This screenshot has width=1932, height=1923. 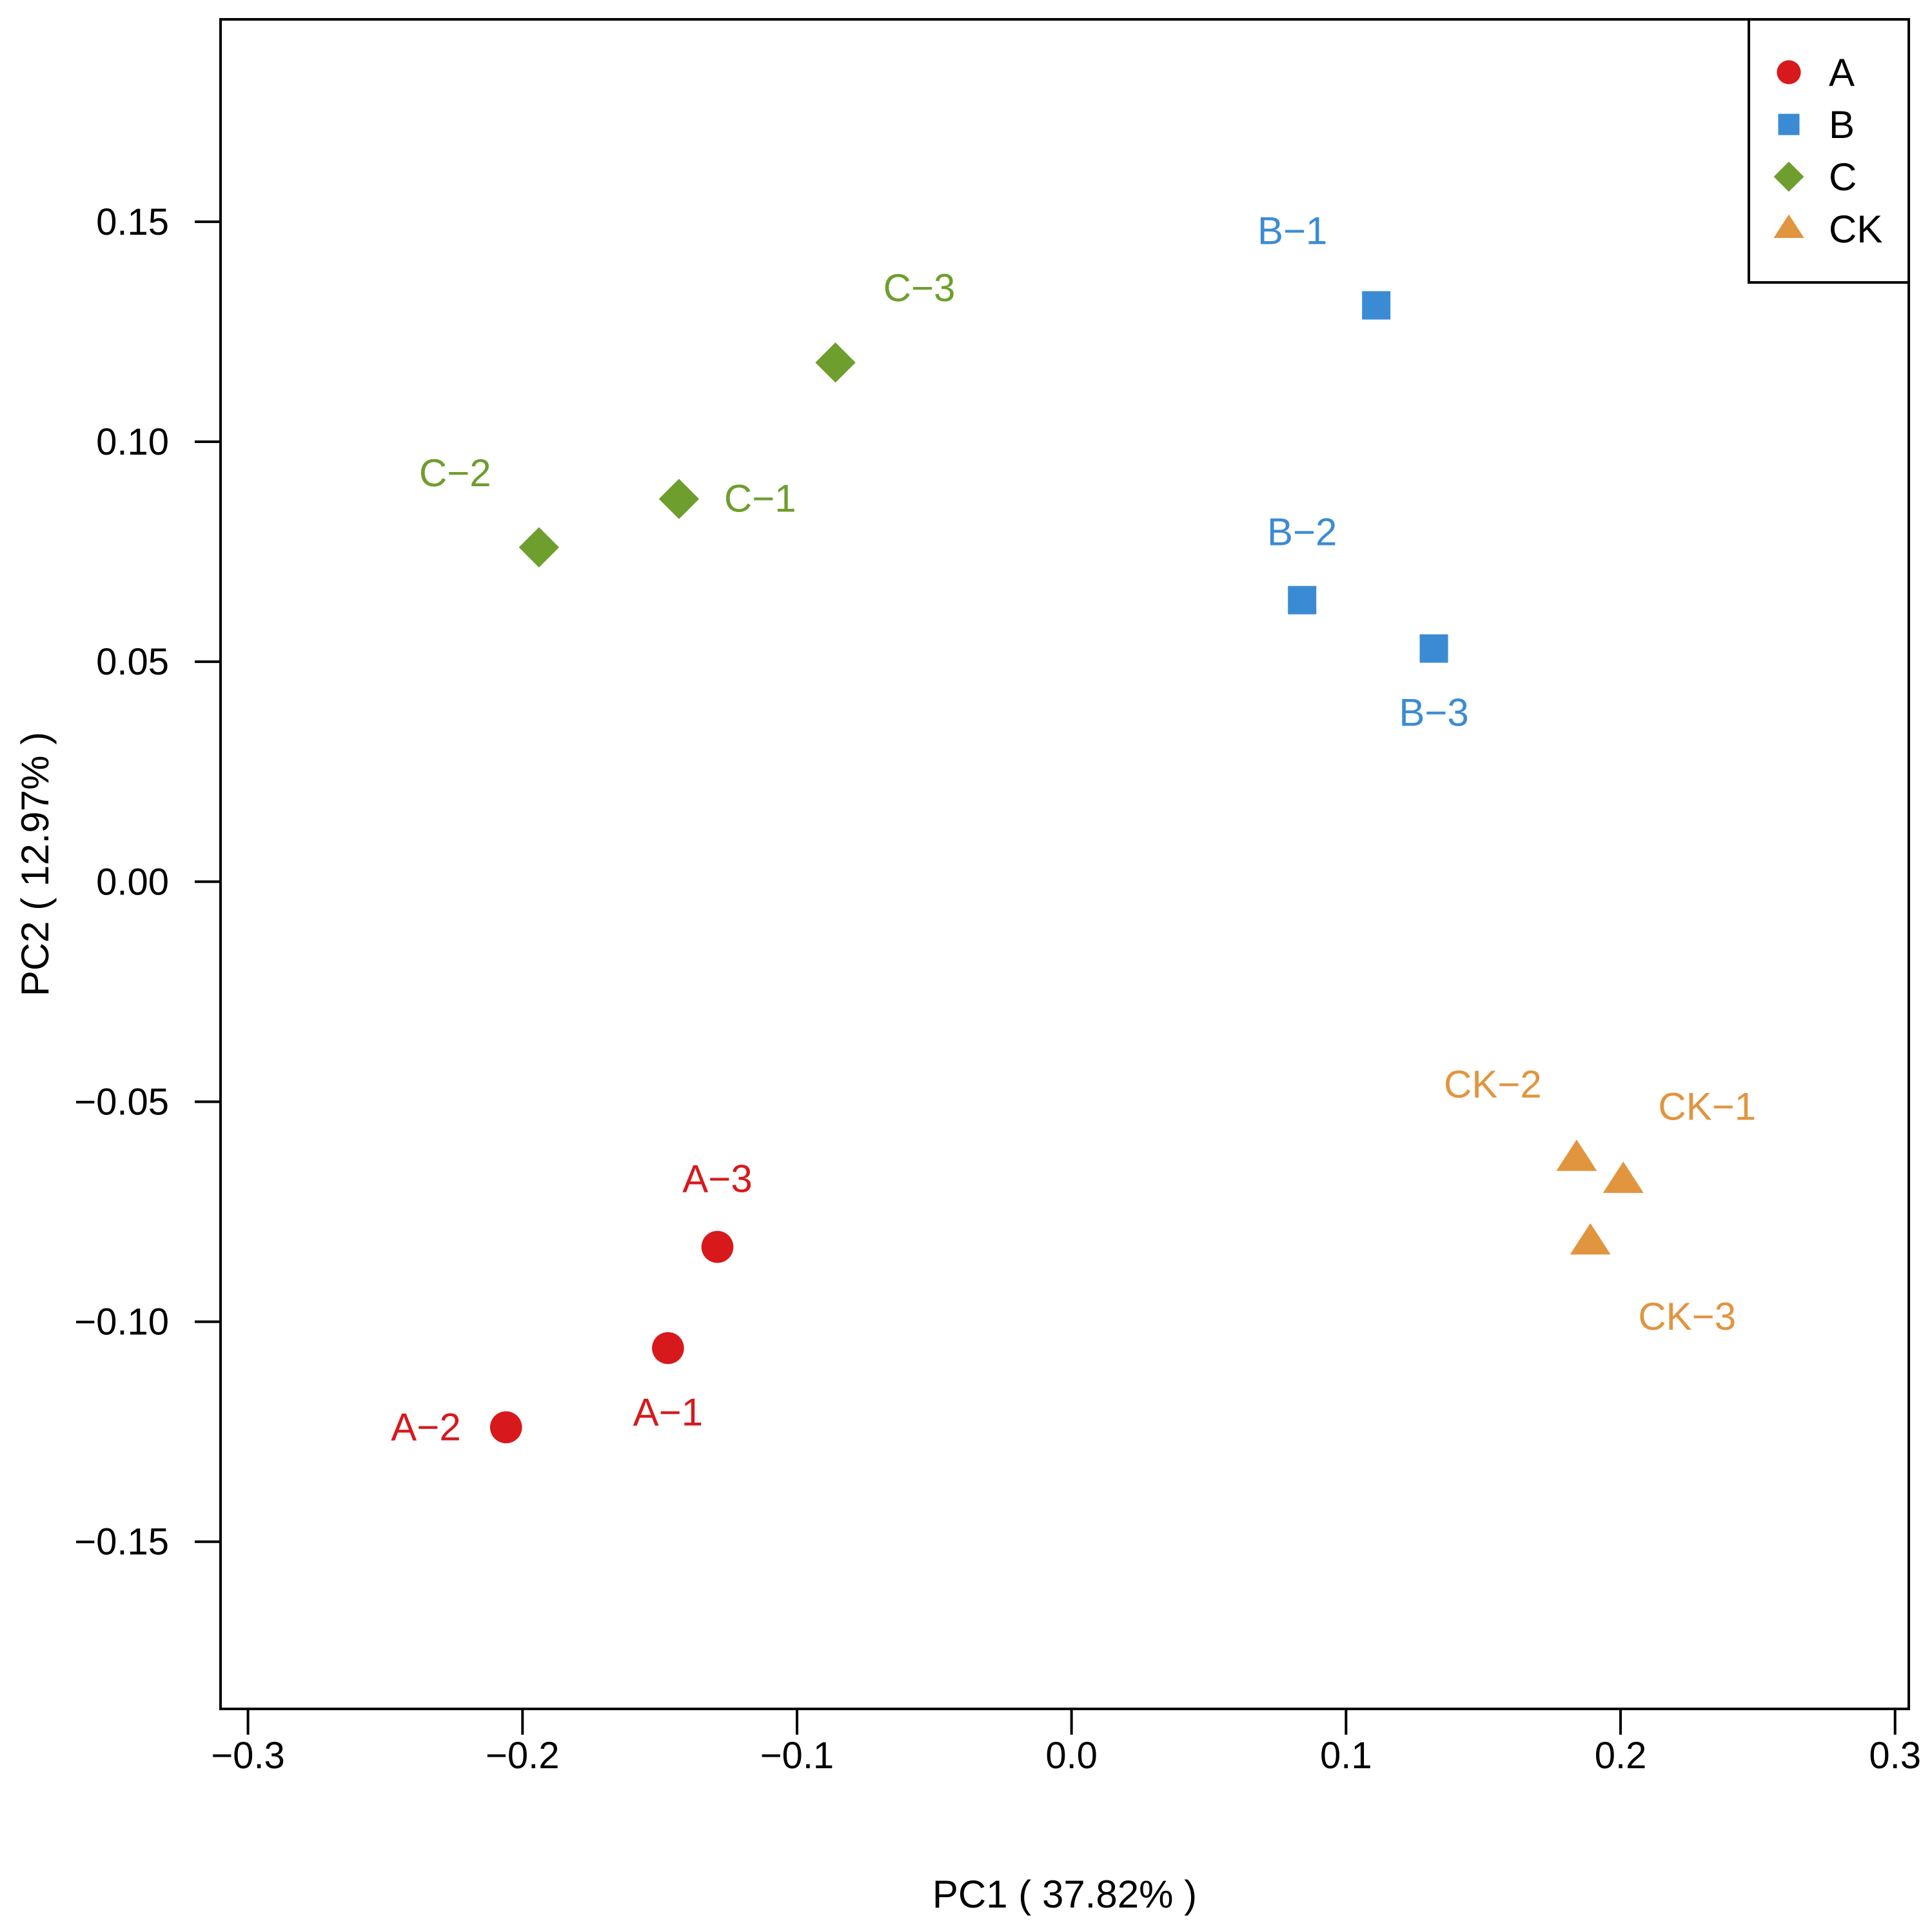 What do you see at coordinates (248, 1756) in the screenshot?
I see `x-tick-label: −0.3` at bounding box center [248, 1756].